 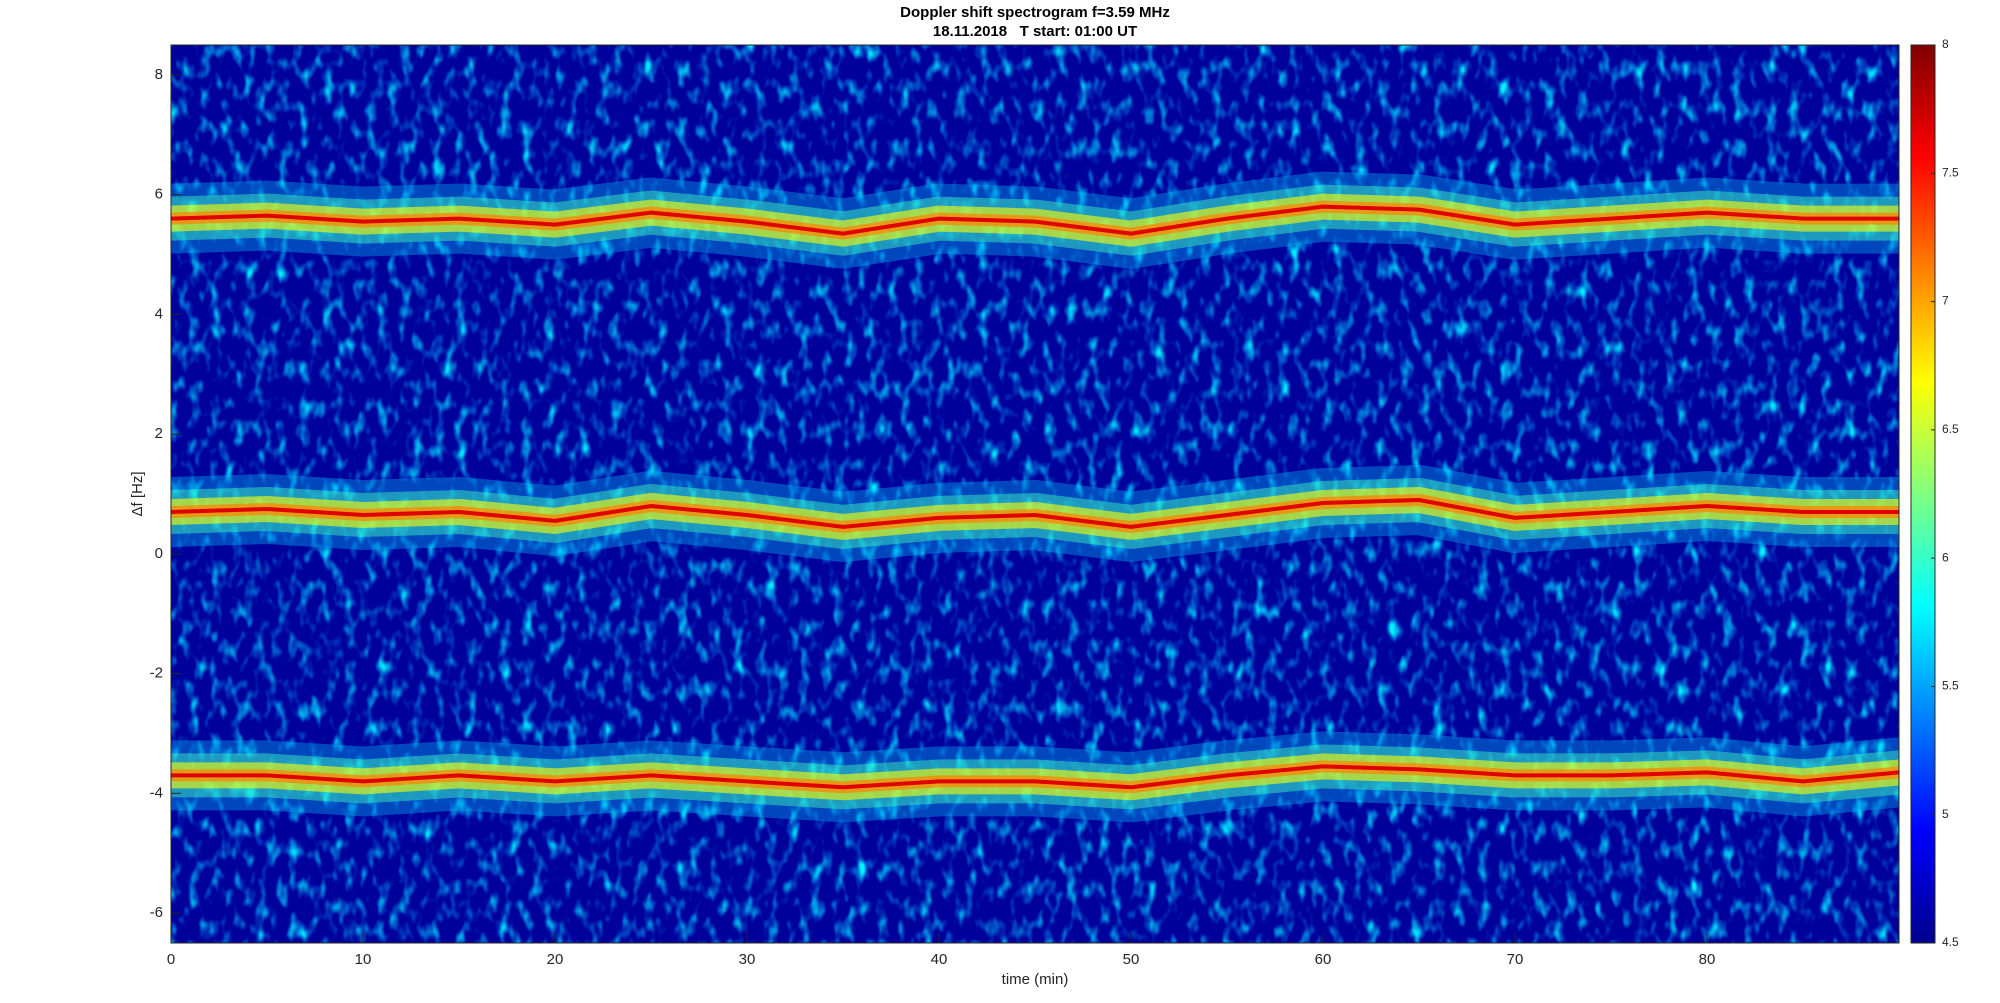 I want to click on y-tick-label: 6, so click(x=159, y=194).